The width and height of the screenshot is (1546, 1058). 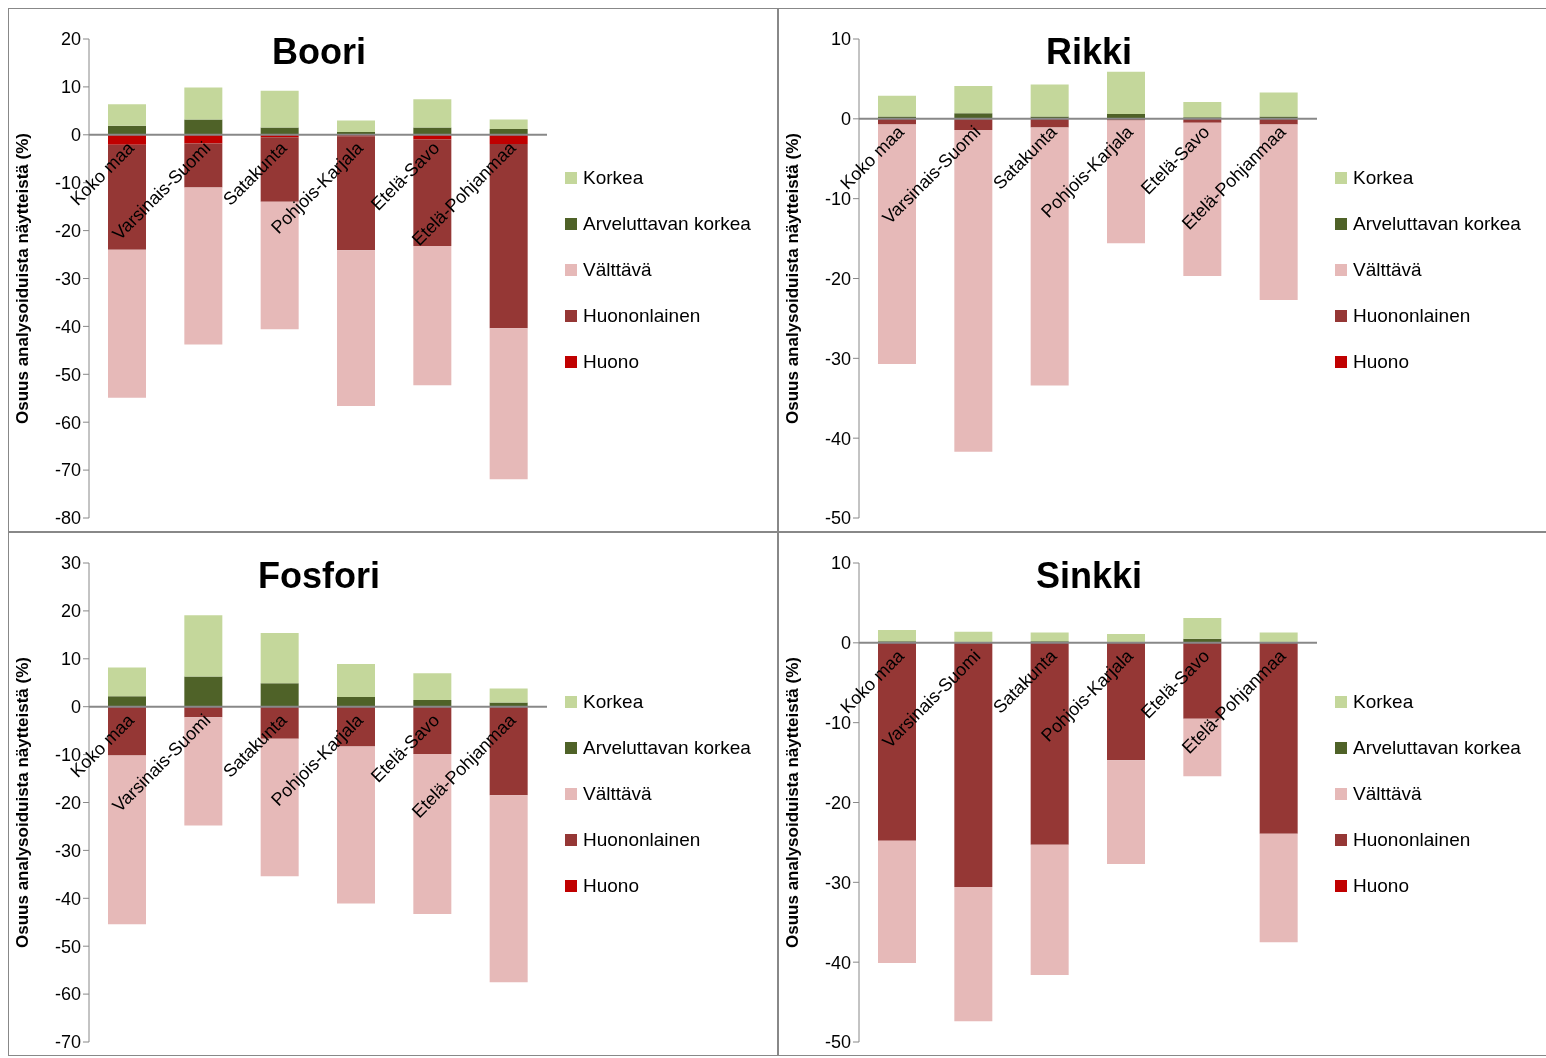 What do you see at coordinates (67, 518) in the screenshot?
I see `y-tick-label: -80` at bounding box center [67, 518].